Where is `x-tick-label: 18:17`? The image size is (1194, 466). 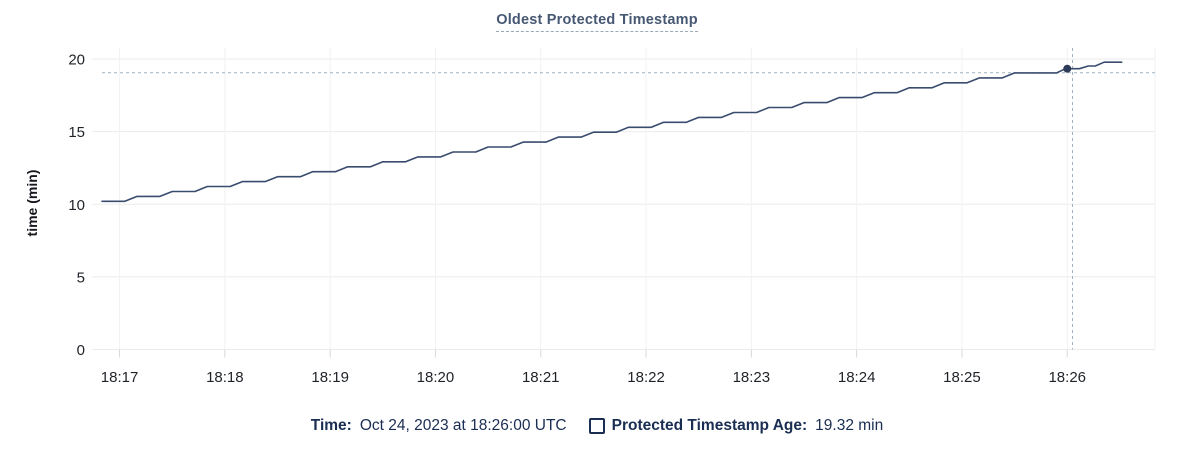 x-tick-label: 18:17 is located at coordinates (120, 377).